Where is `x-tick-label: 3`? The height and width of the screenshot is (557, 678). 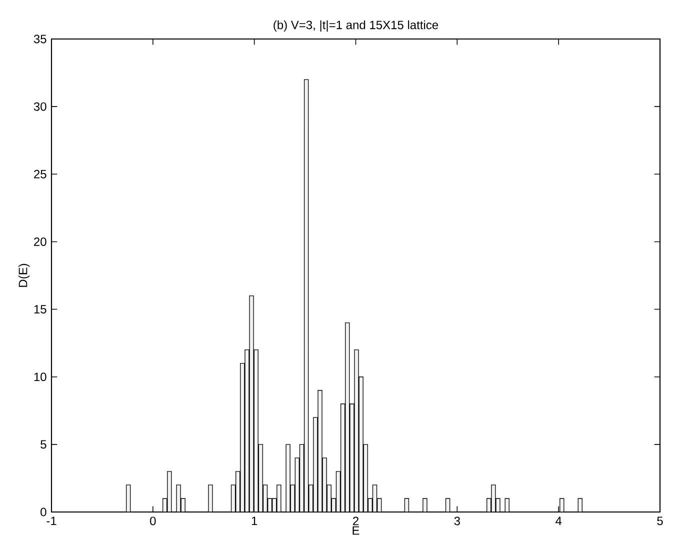
x-tick-label: 3 is located at coordinates (457, 521).